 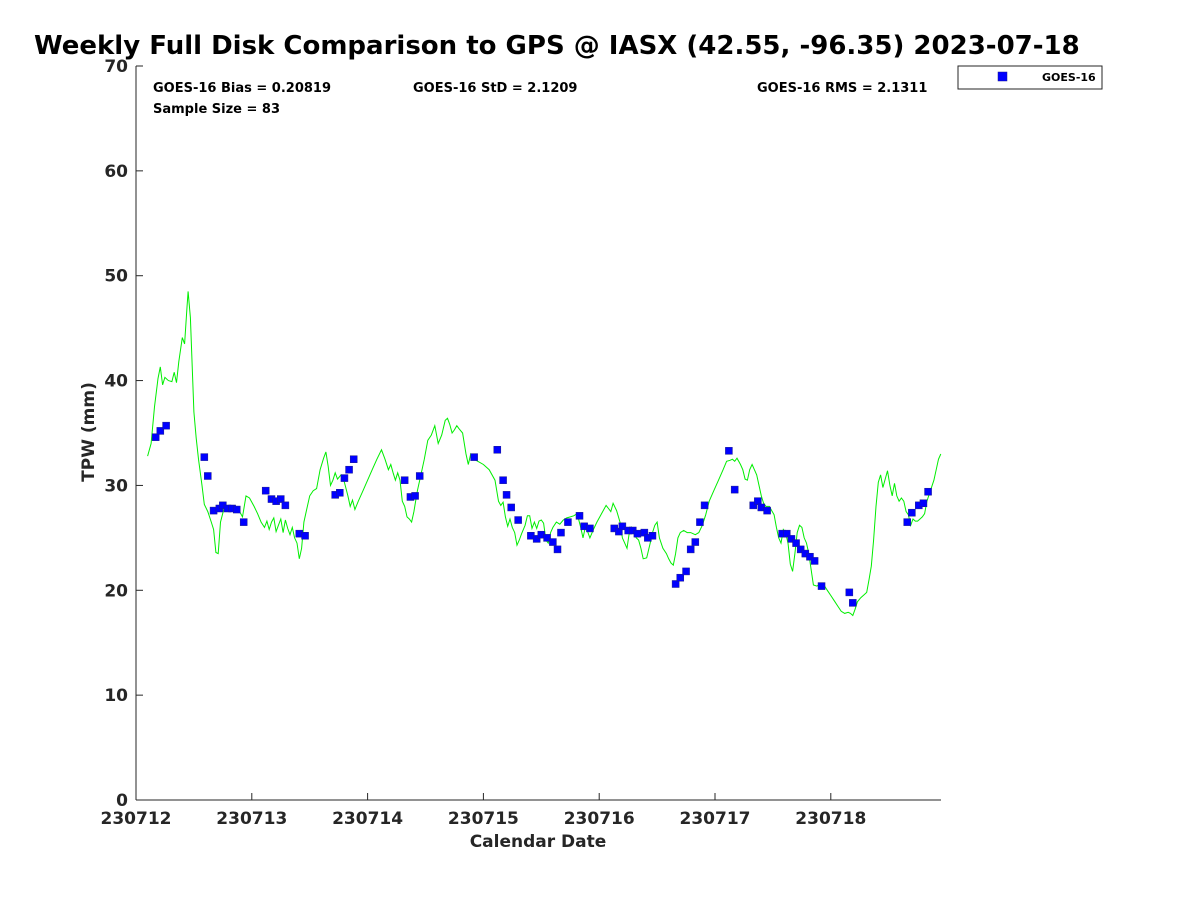 I want to click on bias-text: GOES-16 Bias = 0.20819, so click(x=242, y=88).